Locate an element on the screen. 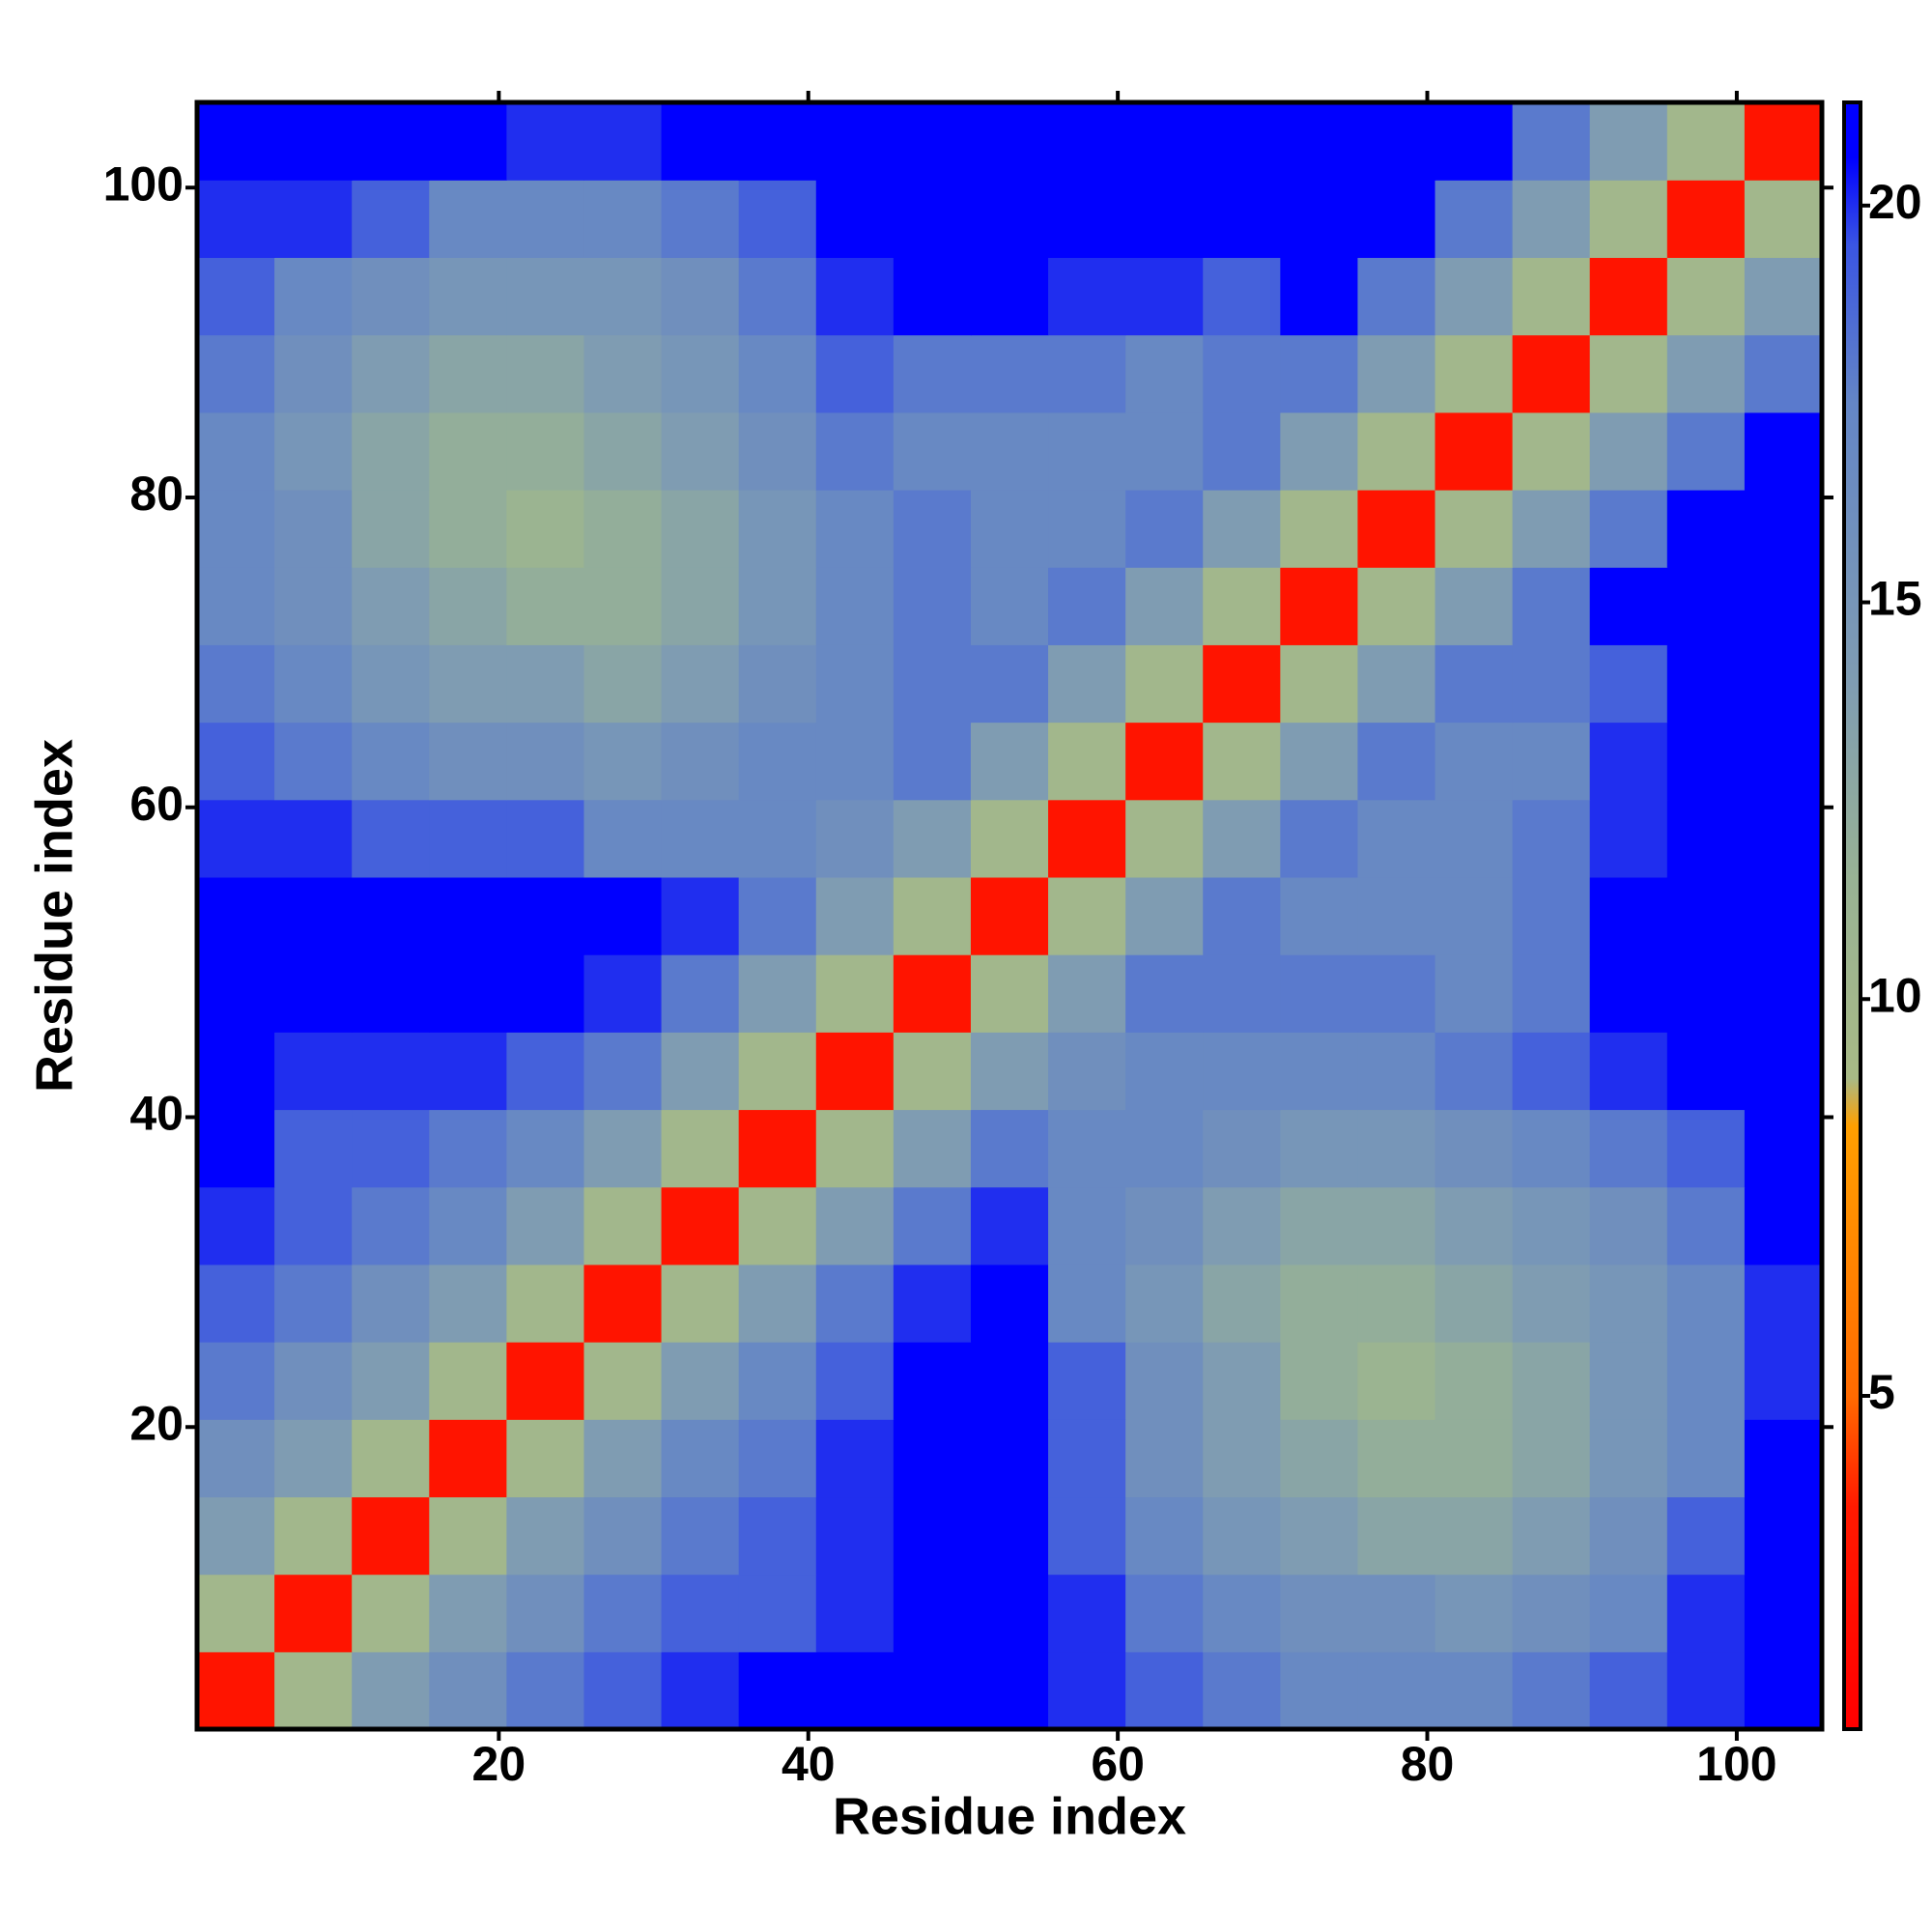 The image size is (1932, 1932). x-axis-title: Residue index is located at coordinates (1009, 1816).